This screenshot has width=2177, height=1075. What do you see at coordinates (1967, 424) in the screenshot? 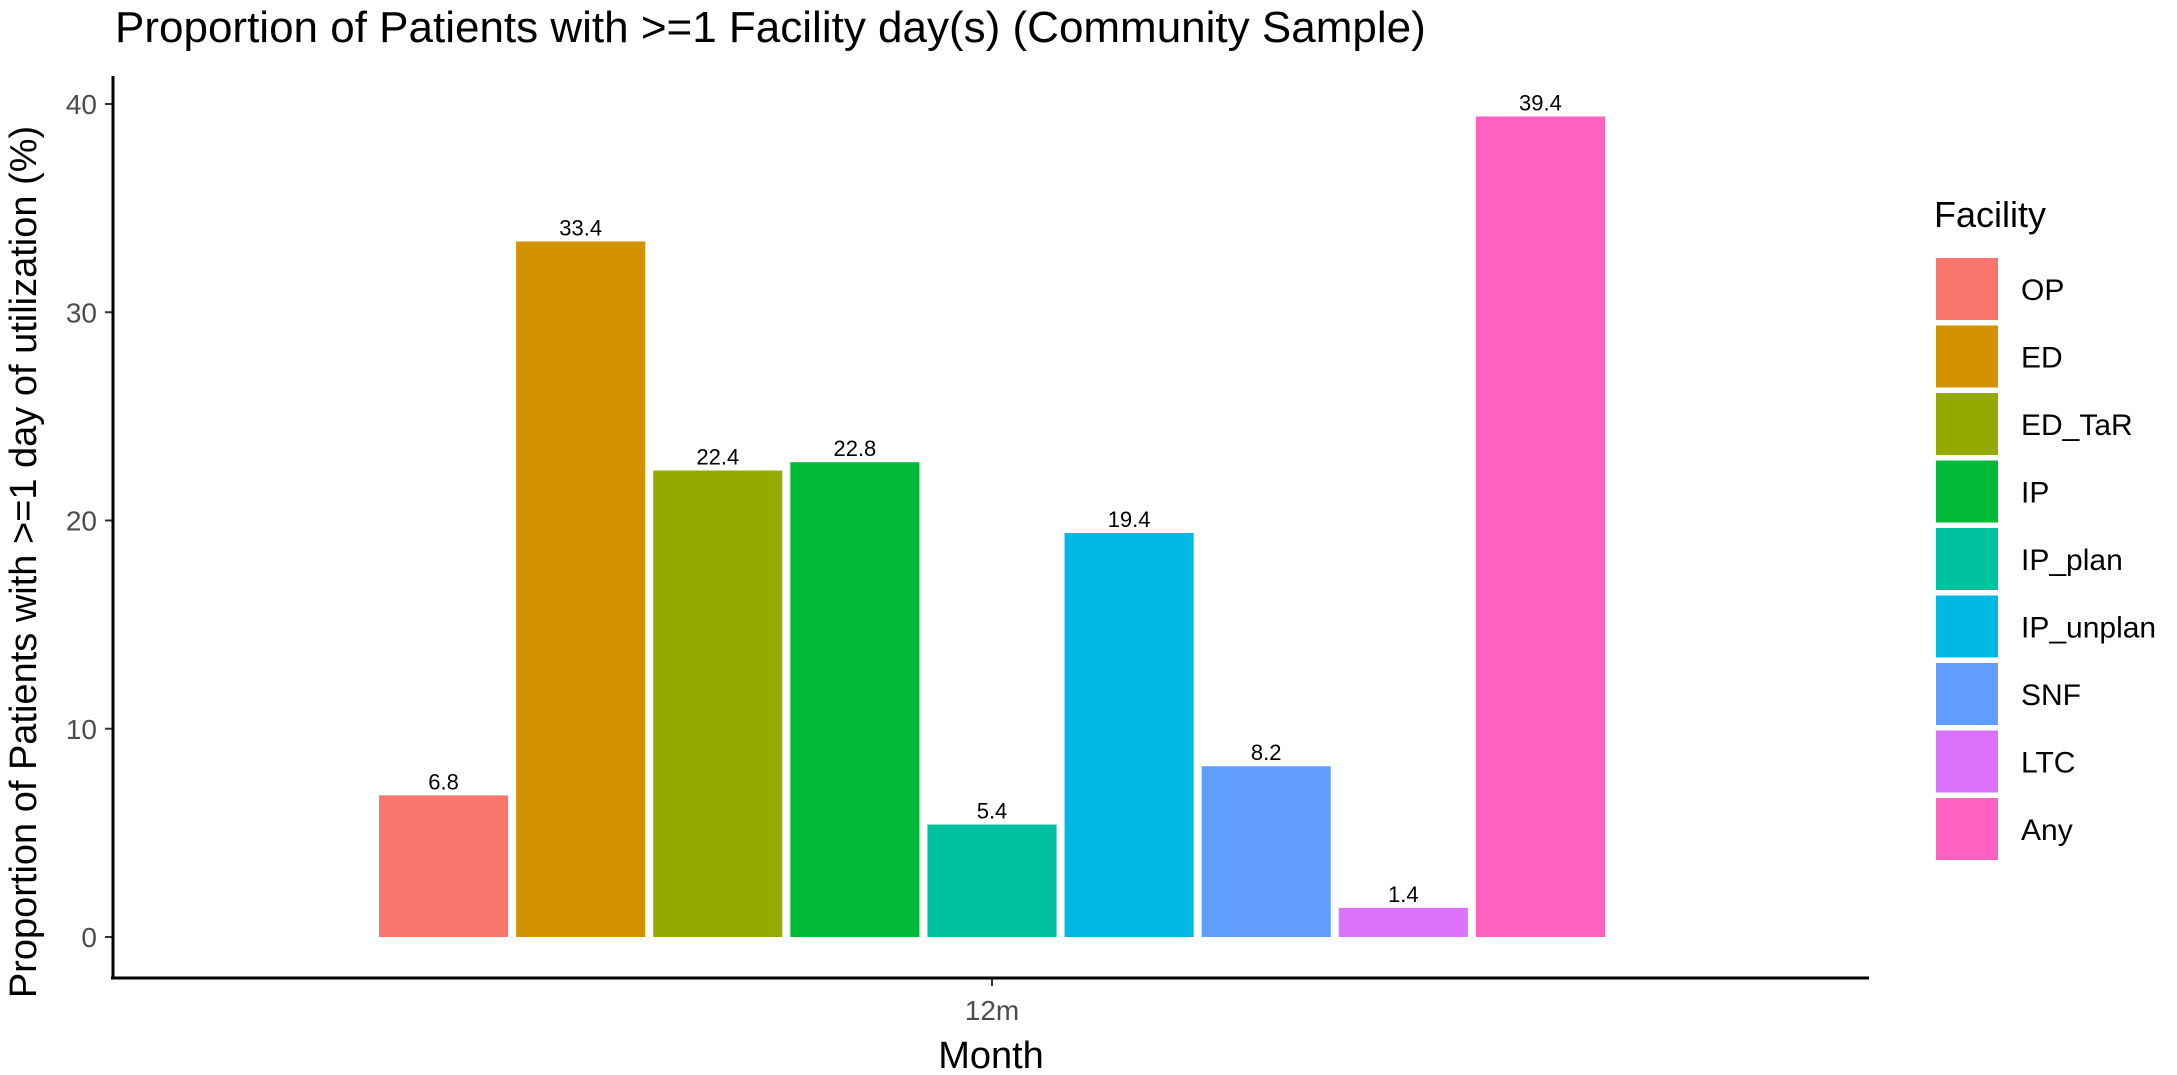
I see `legend-key-ed-tar` at bounding box center [1967, 424].